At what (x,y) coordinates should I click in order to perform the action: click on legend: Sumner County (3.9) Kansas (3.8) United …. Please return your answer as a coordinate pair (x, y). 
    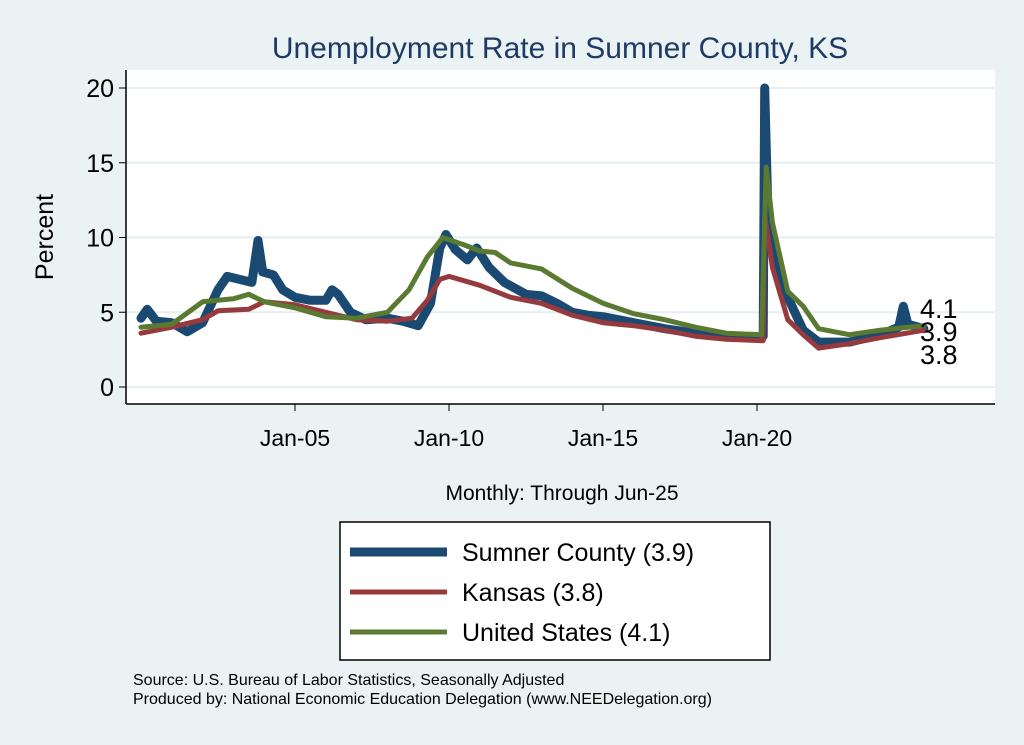
    Looking at the image, I should click on (555, 591).